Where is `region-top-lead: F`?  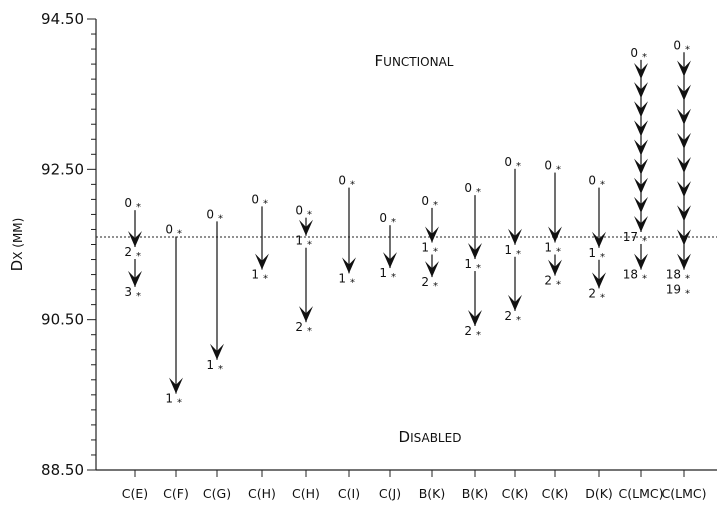 region-top-lead: F is located at coordinates (379, 61).